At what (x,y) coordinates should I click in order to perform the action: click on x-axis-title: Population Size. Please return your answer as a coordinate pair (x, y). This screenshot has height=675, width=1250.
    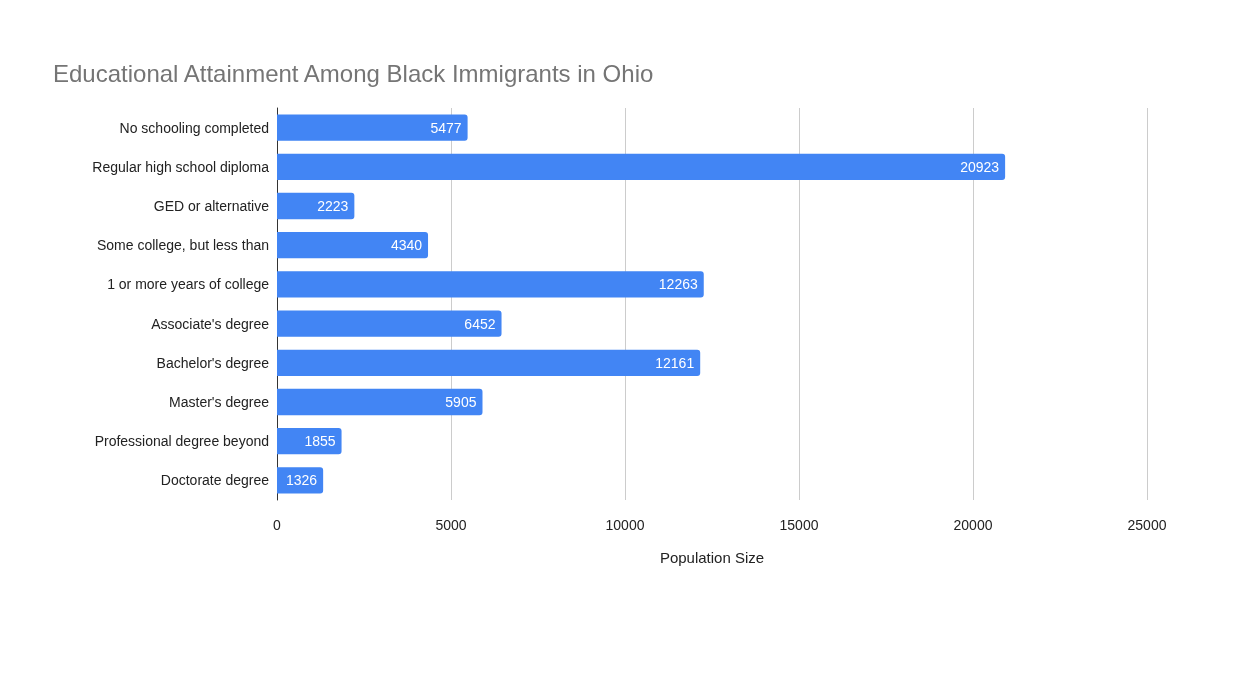
    Looking at the image, I should click on (712, 557).